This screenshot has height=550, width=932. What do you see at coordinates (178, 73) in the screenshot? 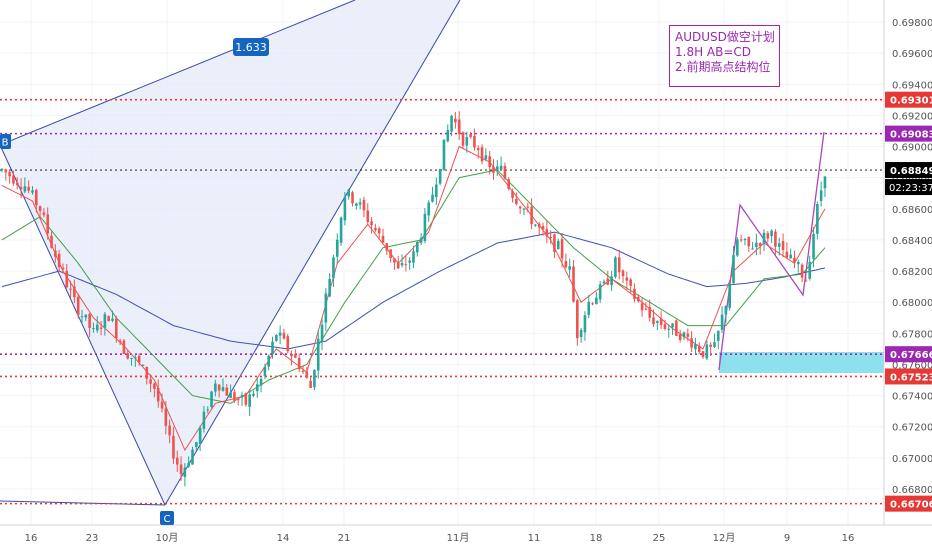
I see `pattern-line-top` at bounding box center [178, 73].